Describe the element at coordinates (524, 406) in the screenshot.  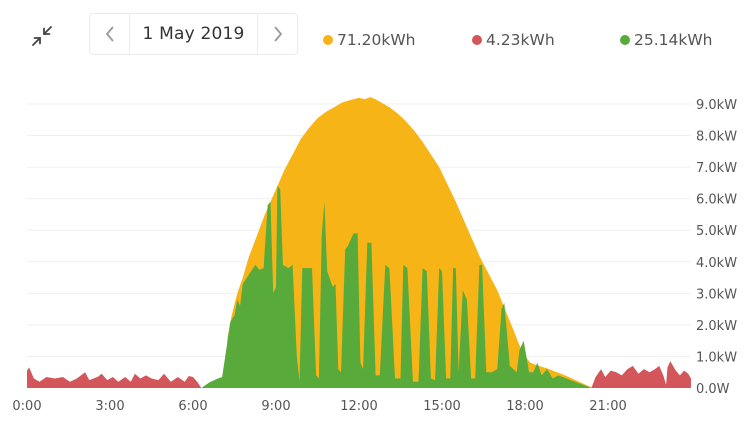
I see `x-tick-label: 18:00` at that location.